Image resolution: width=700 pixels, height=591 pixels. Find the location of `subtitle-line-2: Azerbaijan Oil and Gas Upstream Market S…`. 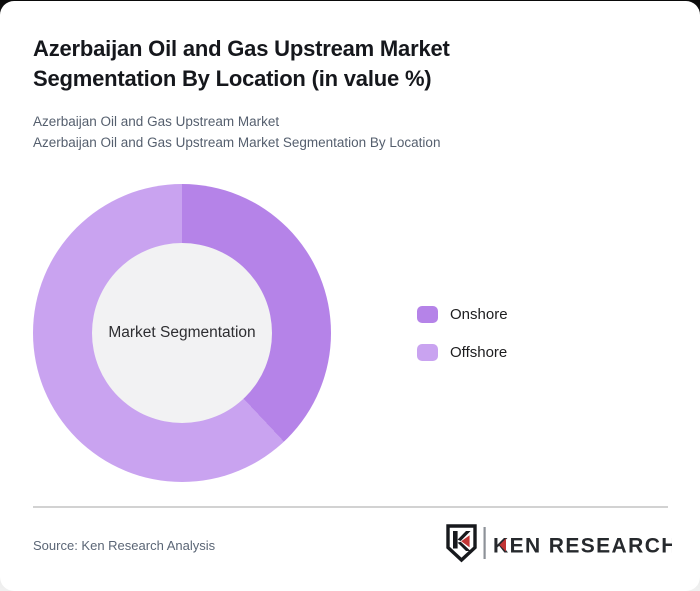

subtitle-line-2: Azerbaijan Oil and Gas Upstream Market S… is located at coordinates (237, 142).